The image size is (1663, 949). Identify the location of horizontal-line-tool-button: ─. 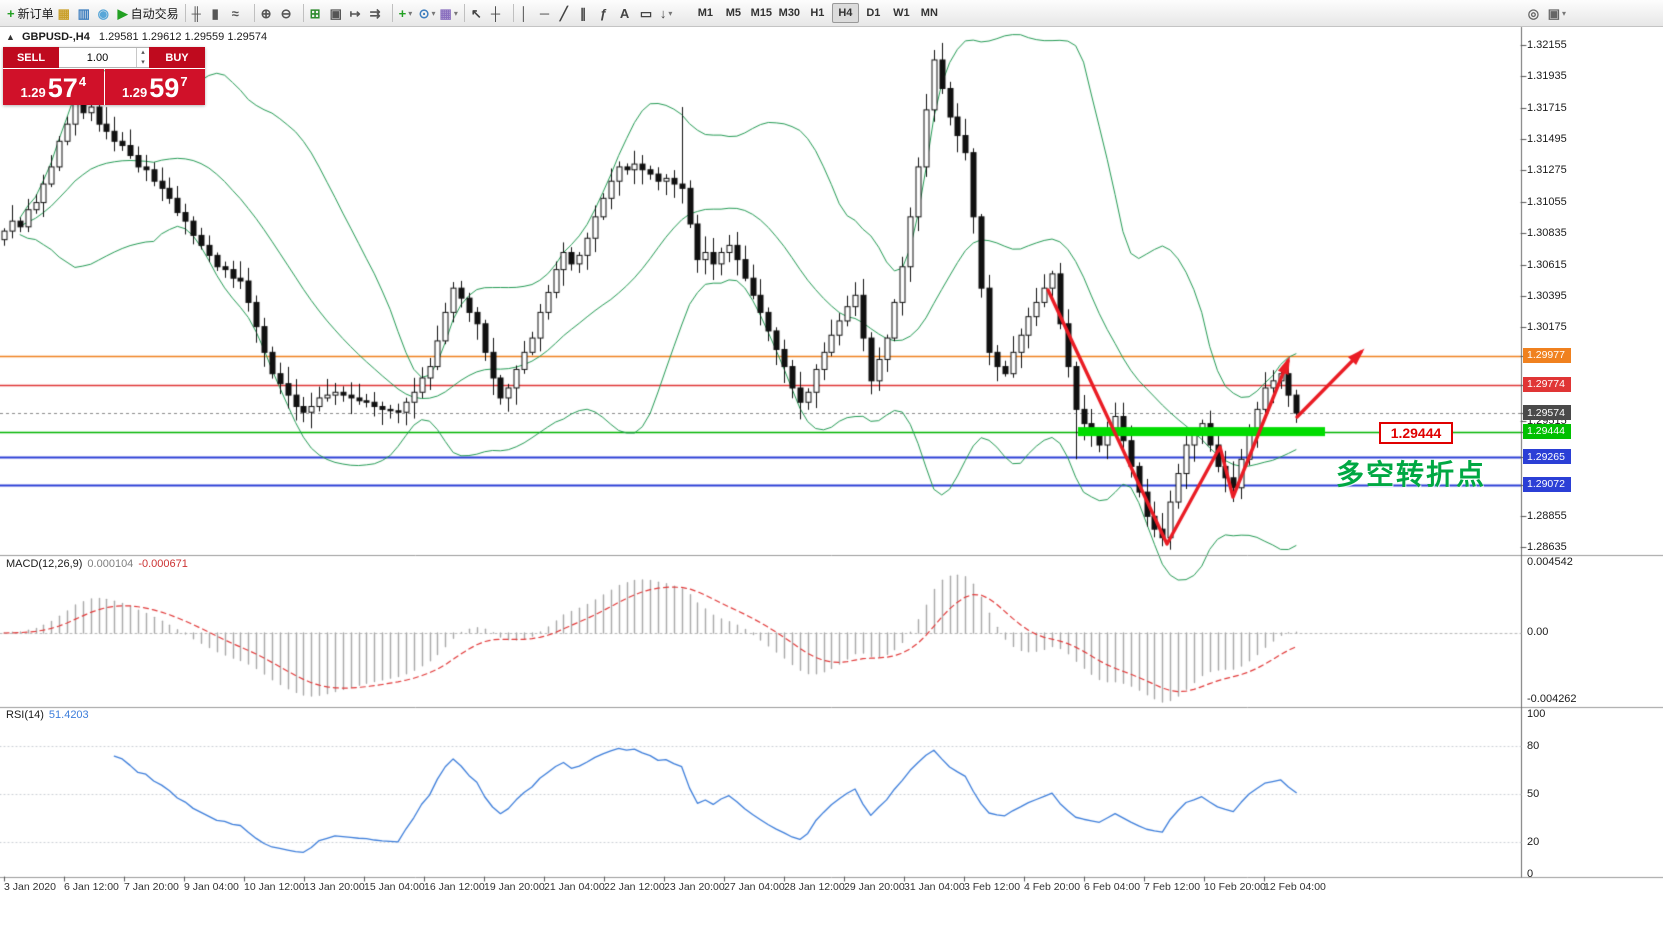
(548, 13).